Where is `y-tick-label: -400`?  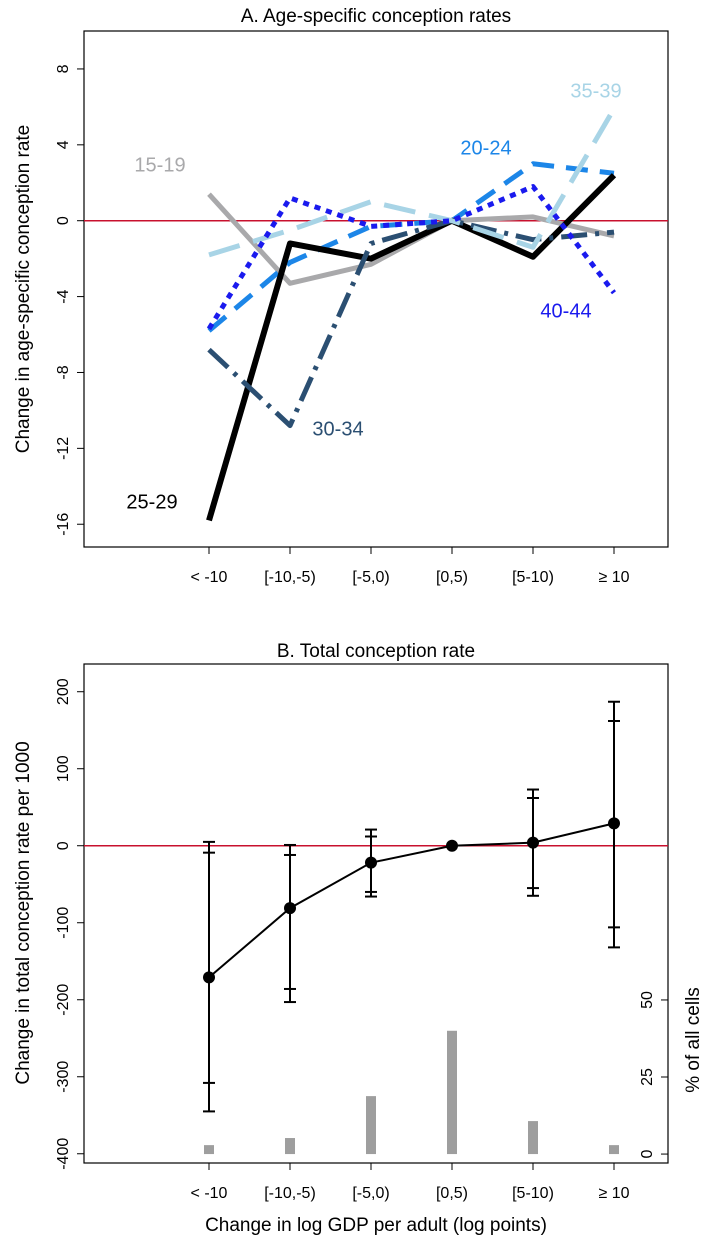 y-tick-label: -400 is located at coordinates (63, 1154).